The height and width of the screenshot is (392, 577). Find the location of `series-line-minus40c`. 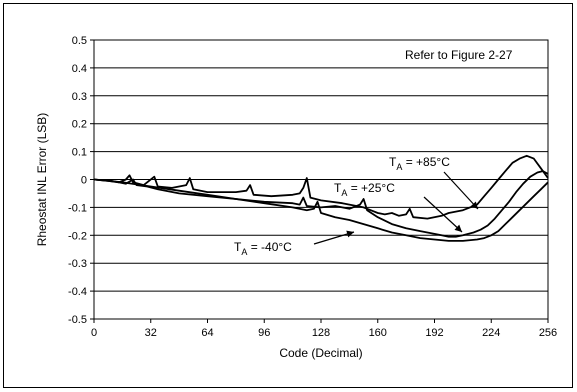

series-line-minus40c is located at coordinates (321, 210).